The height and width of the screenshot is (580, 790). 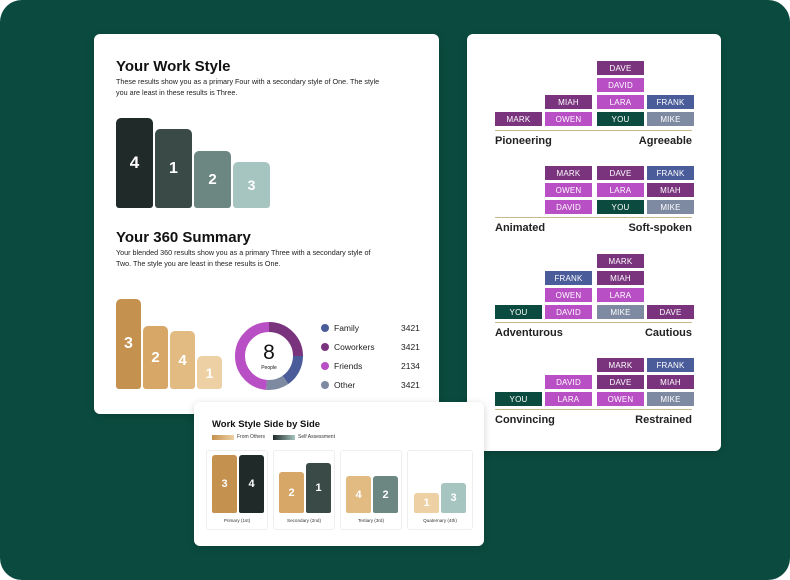 I want to click on scale-right-label: Soft-spoken, so click(x=660, y=228).